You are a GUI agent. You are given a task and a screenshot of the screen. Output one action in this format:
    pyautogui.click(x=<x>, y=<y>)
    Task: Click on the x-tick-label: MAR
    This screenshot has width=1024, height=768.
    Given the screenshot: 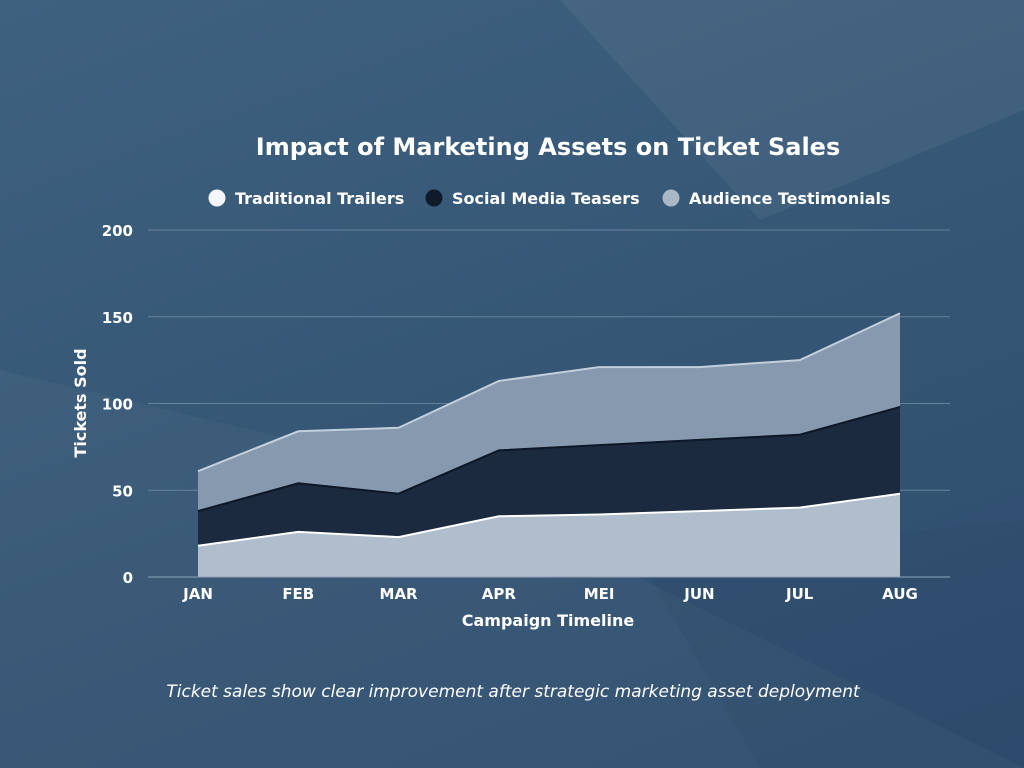 What is the action you would take?
    pyautogui.click(x=399, y=594)
    